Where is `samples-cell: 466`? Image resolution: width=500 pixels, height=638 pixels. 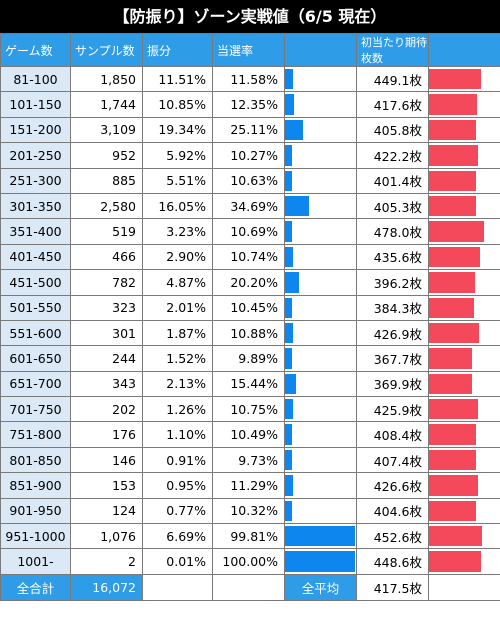 samples-cell: 466 is located at coordinates (106, 257).